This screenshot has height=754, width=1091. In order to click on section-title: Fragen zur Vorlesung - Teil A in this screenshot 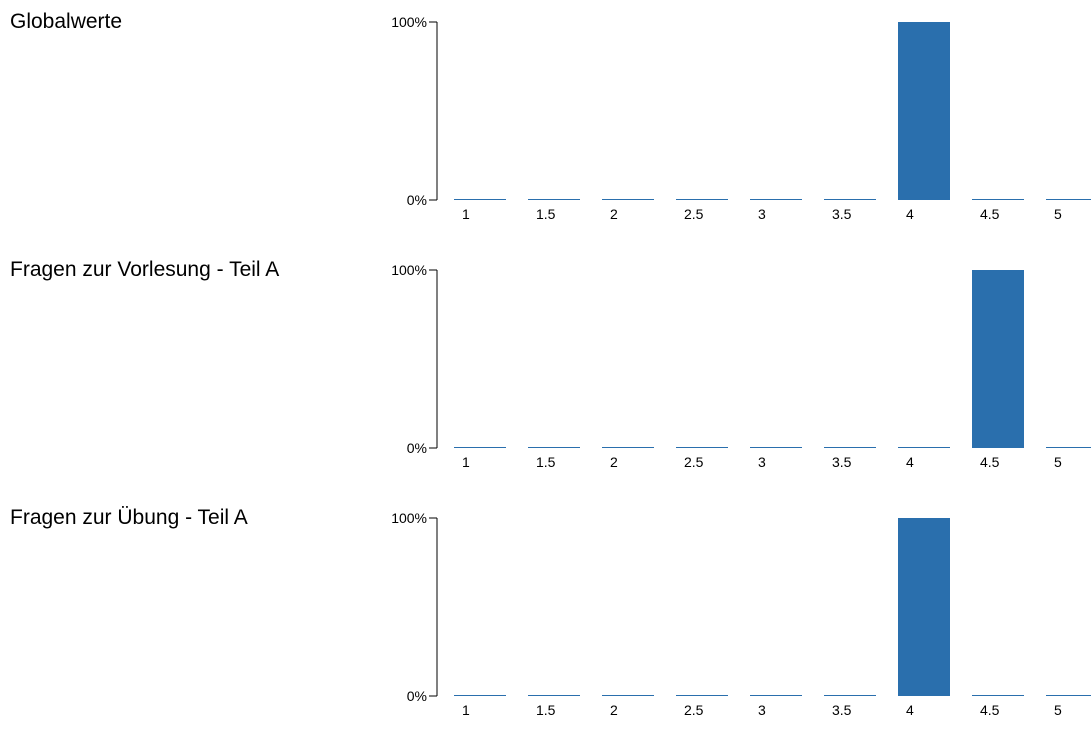, I will do `click(145, 269)`.